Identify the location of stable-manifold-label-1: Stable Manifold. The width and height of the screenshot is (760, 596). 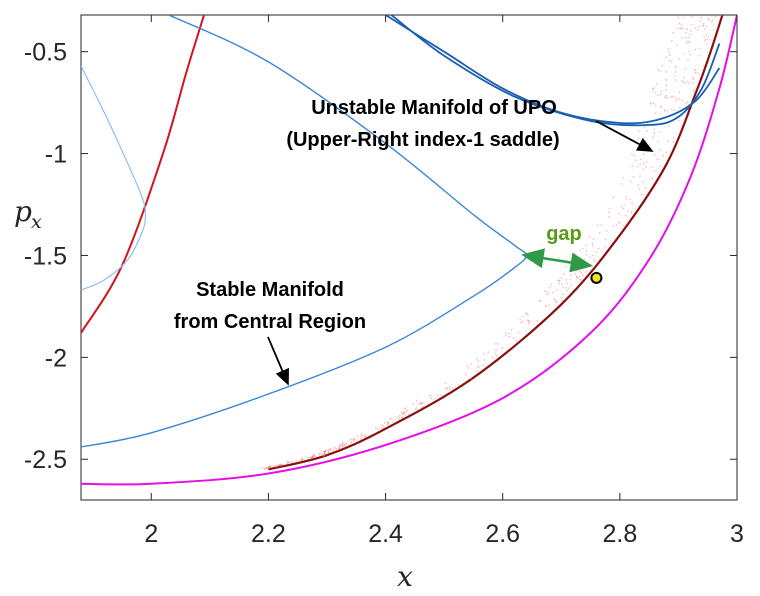
(270, 290).